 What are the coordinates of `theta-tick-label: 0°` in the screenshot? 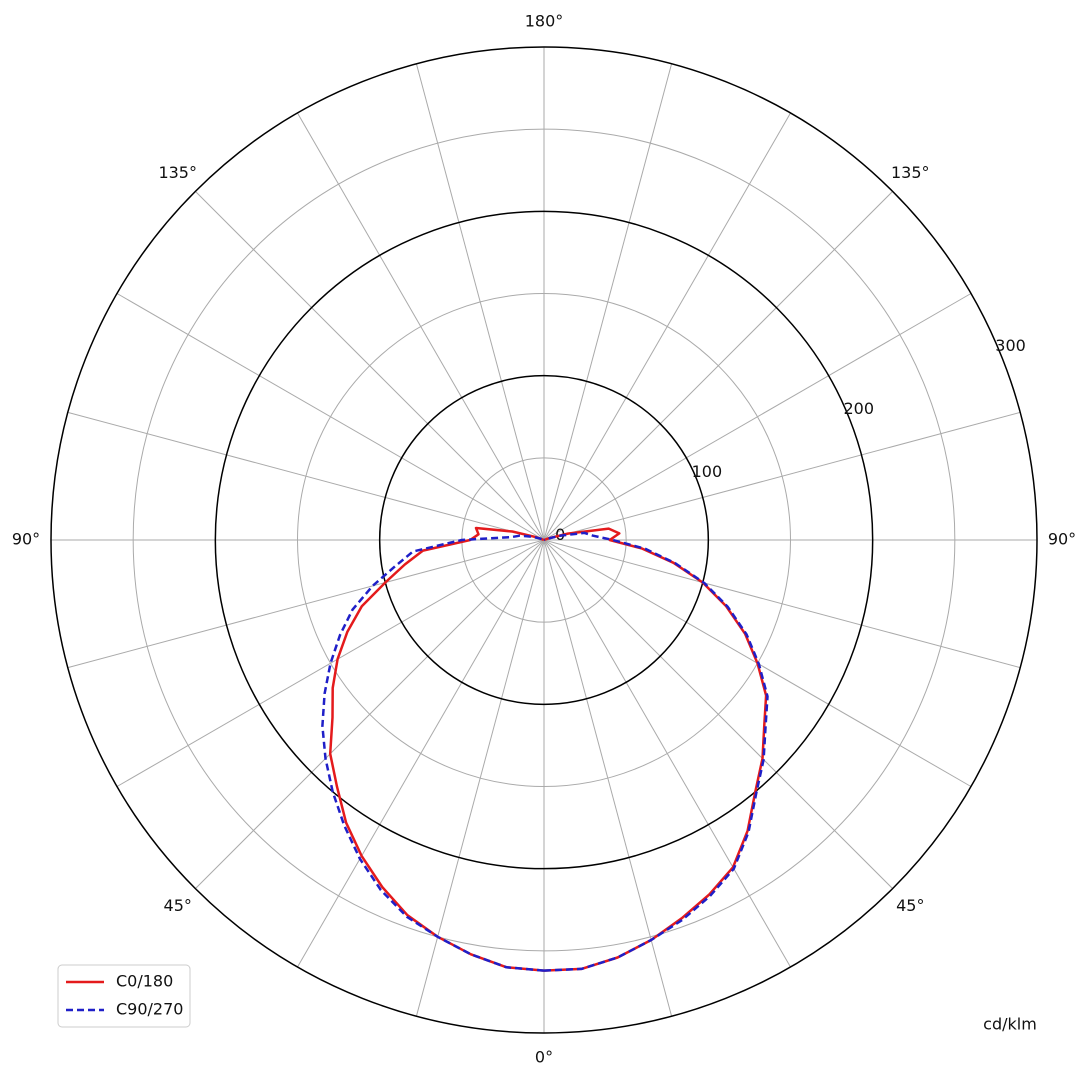 It's located at (544, 1057).